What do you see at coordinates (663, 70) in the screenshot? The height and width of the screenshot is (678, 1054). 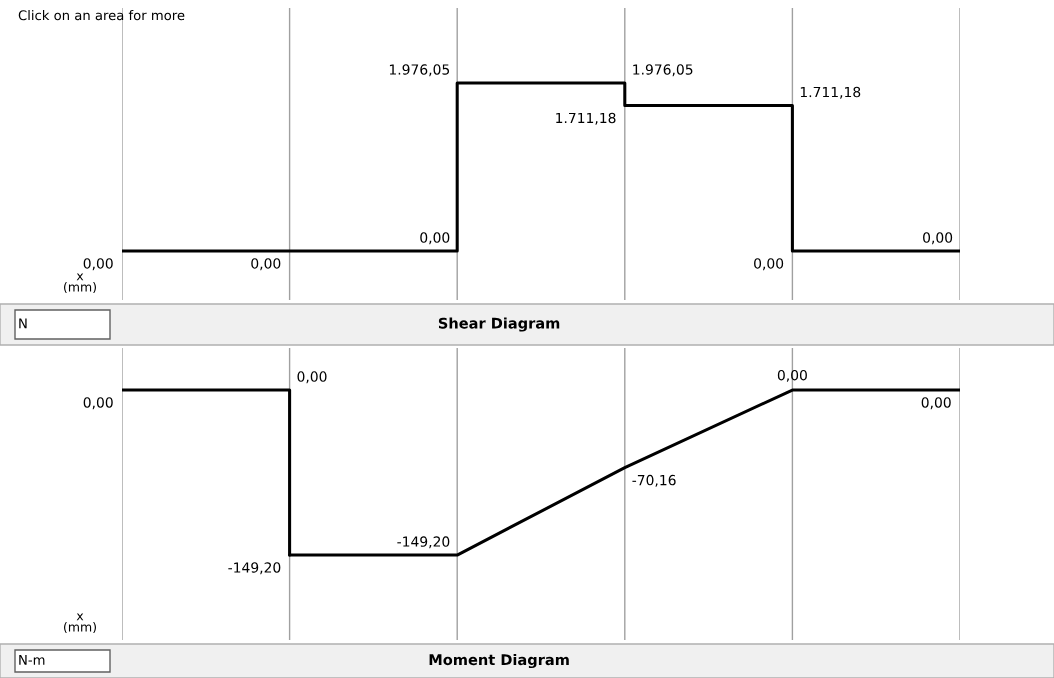 I see `annotation: 1.976,05` at bounding box center [663, 70].